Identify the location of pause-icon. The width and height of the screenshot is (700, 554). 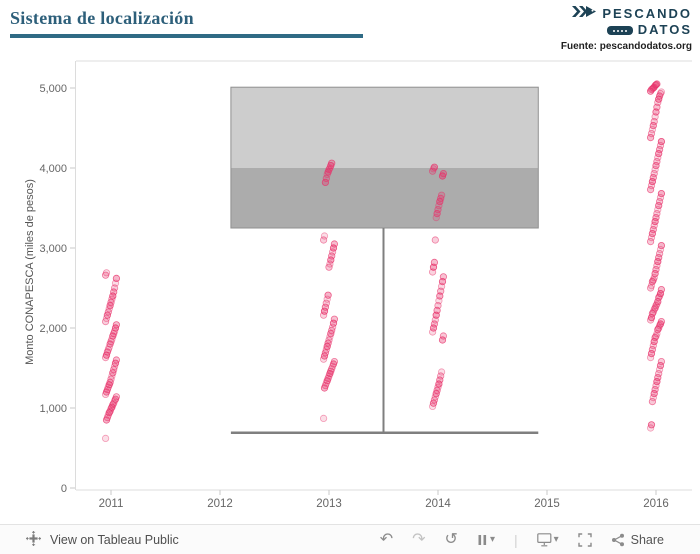
(482, 539).